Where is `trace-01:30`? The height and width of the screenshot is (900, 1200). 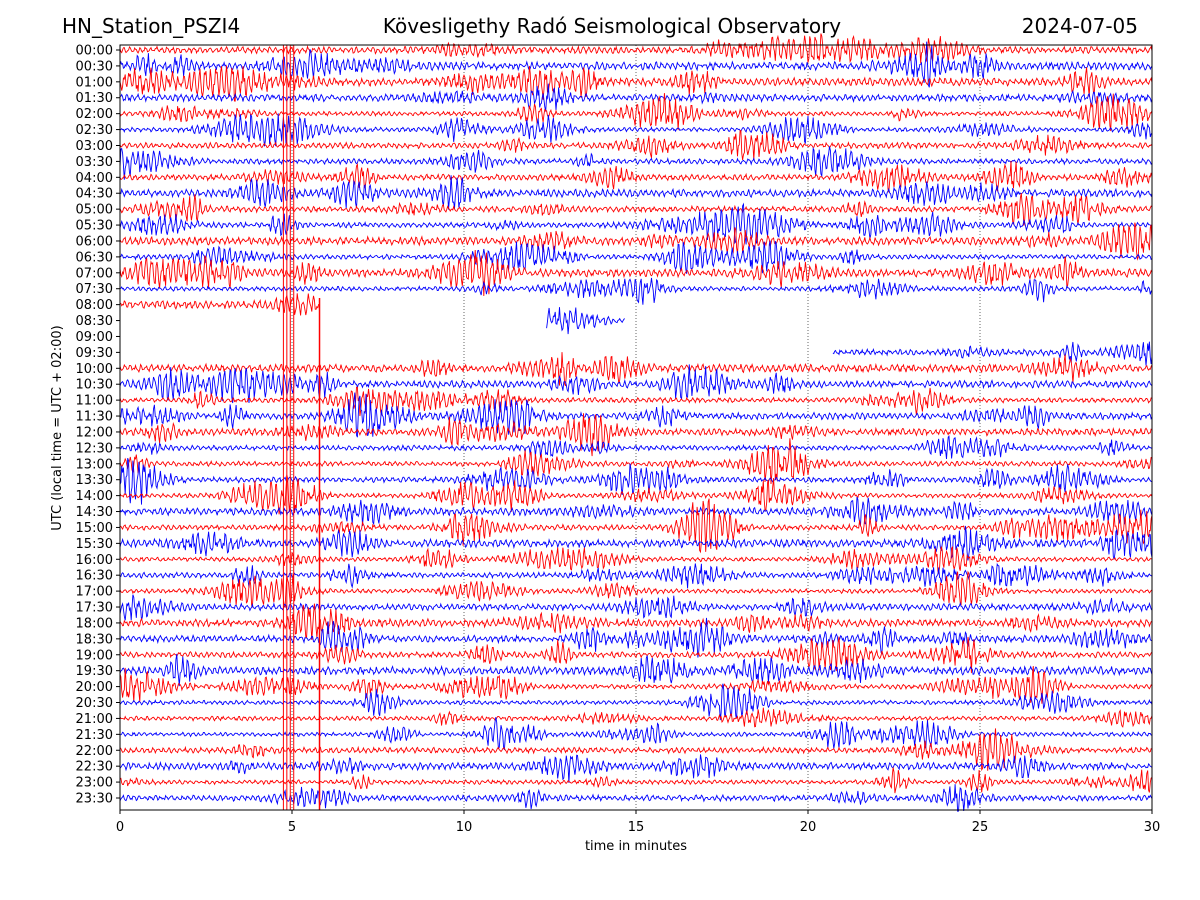
trace-01:30 is located at coordinates (636, 97).